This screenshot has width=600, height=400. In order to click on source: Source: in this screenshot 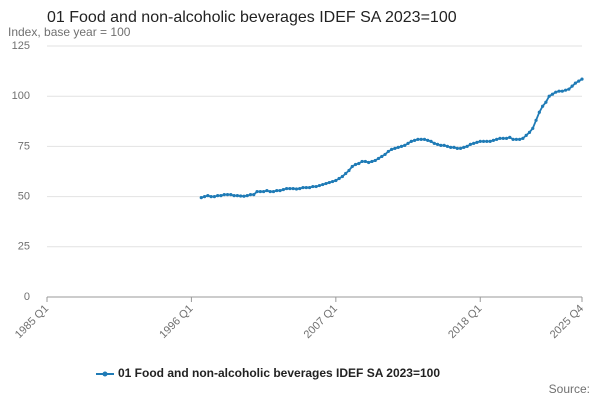, I will do `click(569, 389)`.